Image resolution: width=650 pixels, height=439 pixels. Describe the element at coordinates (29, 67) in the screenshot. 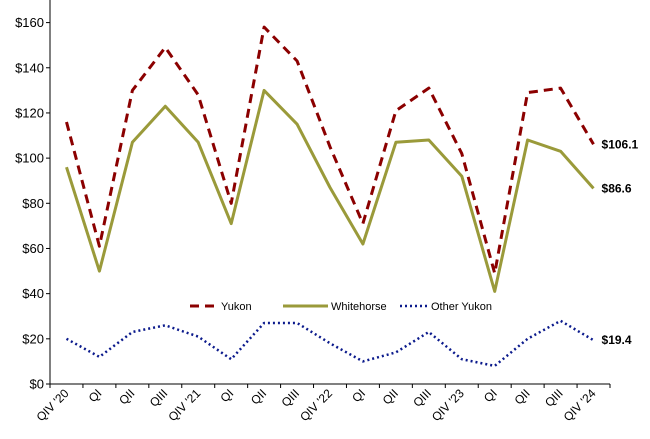

I see `y-tick-label: $140` at that location.